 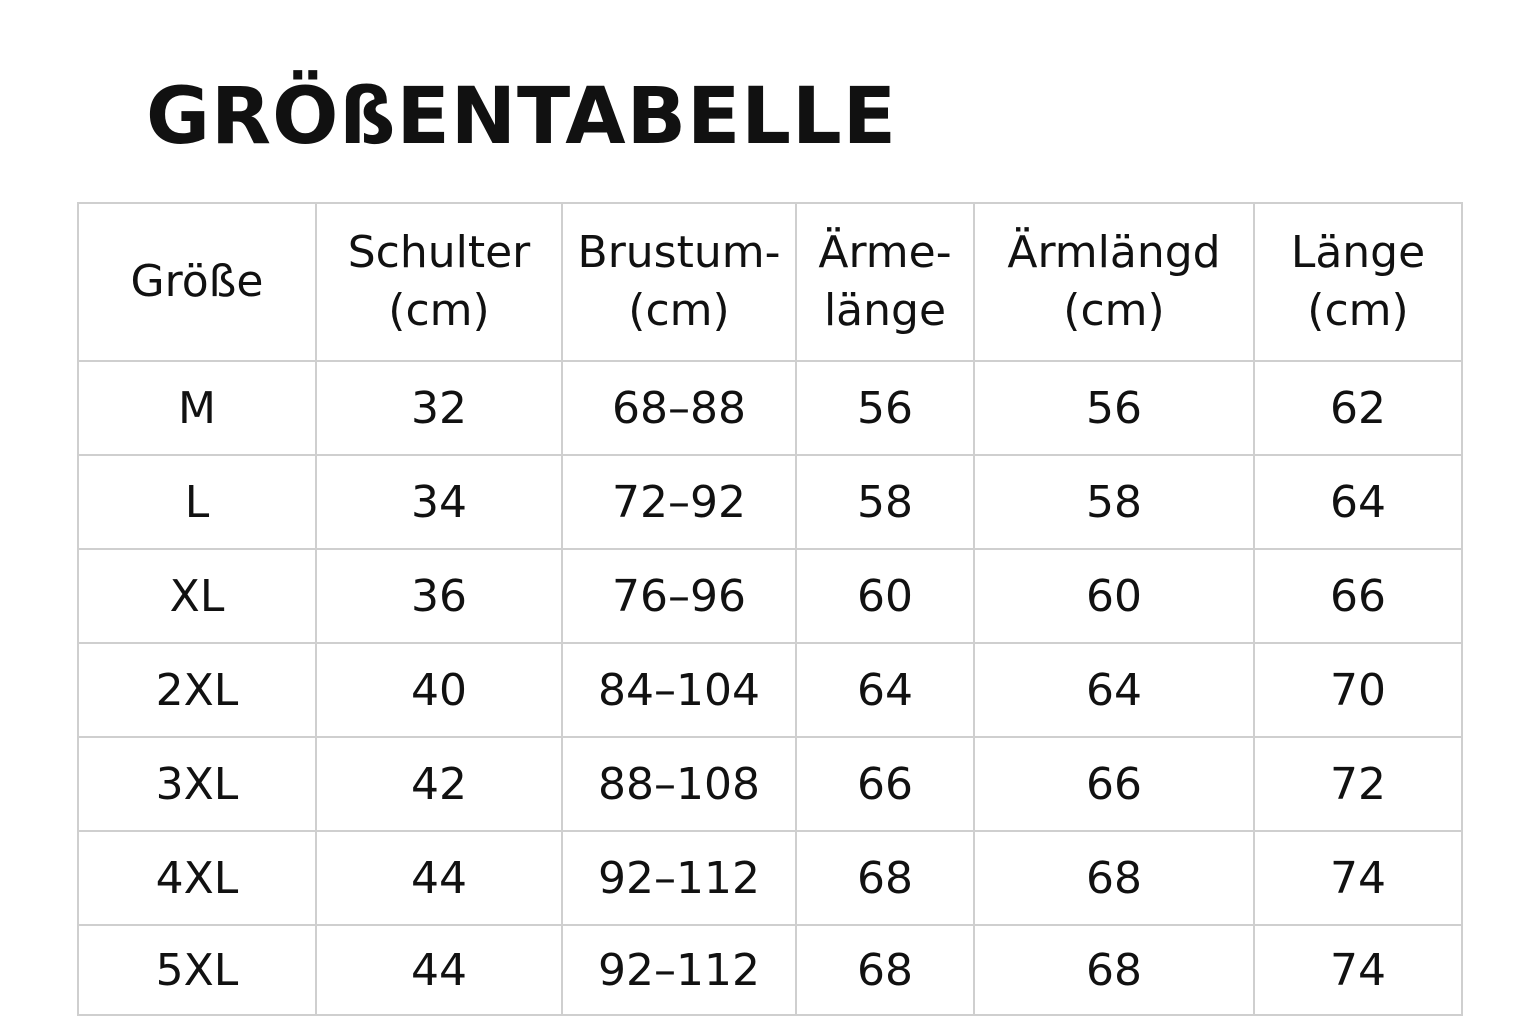 I want to click on size-cell: 3XL, so click(x=197, y=784).